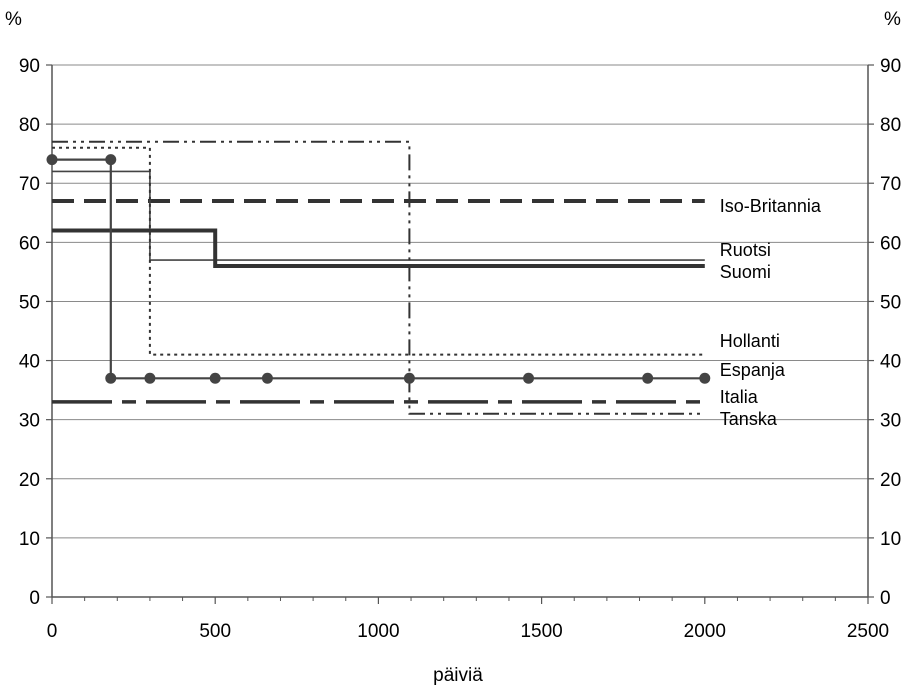  Describe the element at coordinates (52, 631) in the screenshot. I see `x-tick-label-0: 0` at that location.